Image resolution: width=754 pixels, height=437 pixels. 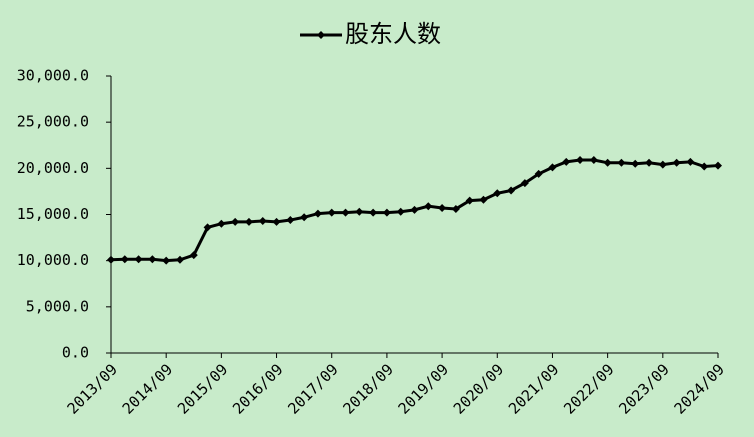 I want to click on x-tick-label: 2021/09, so click(x=533, y=388).